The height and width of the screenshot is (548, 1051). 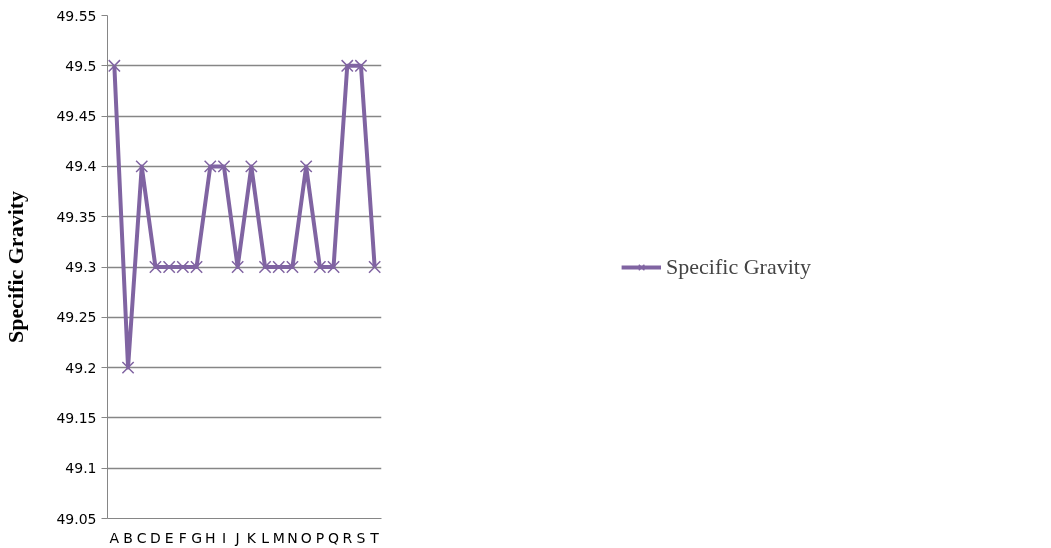 I want to click on x-tick-label: F, so click(x=182, y=537).